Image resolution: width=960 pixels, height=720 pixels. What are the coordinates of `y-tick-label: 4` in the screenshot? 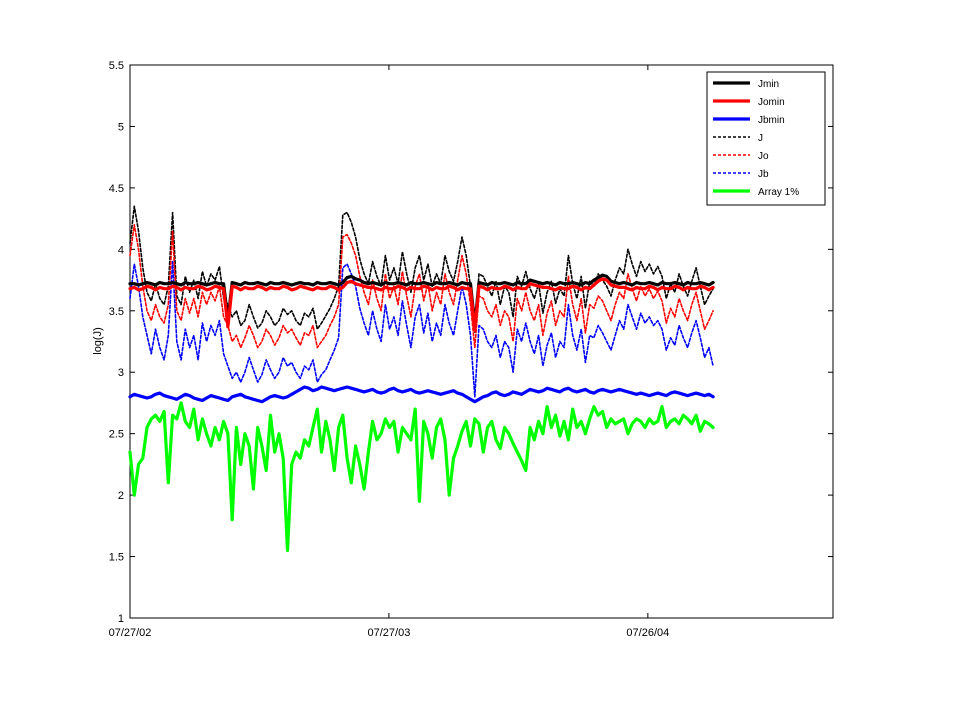 It's located at (121, 250).